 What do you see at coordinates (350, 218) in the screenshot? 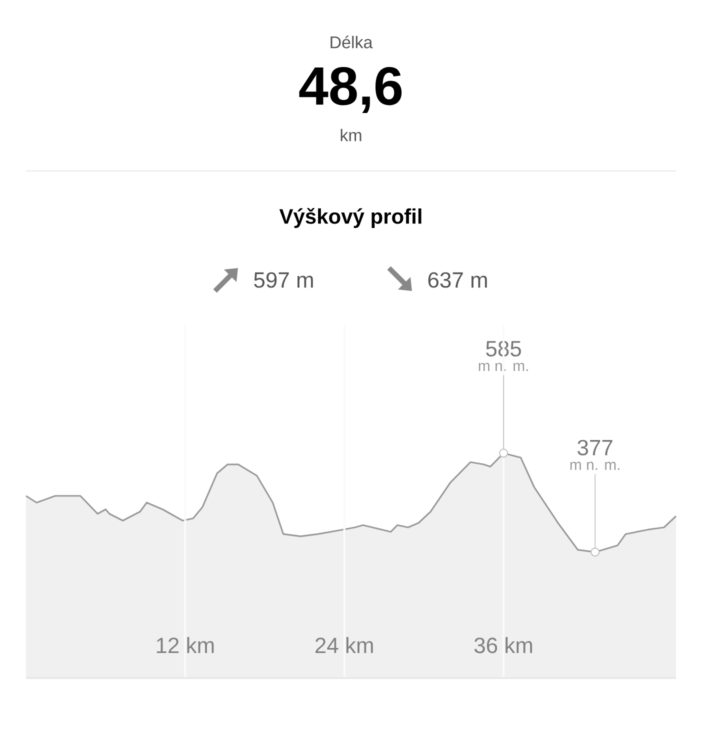
I see `chart-title: Výškový profil` at bounding box center [350, 218].